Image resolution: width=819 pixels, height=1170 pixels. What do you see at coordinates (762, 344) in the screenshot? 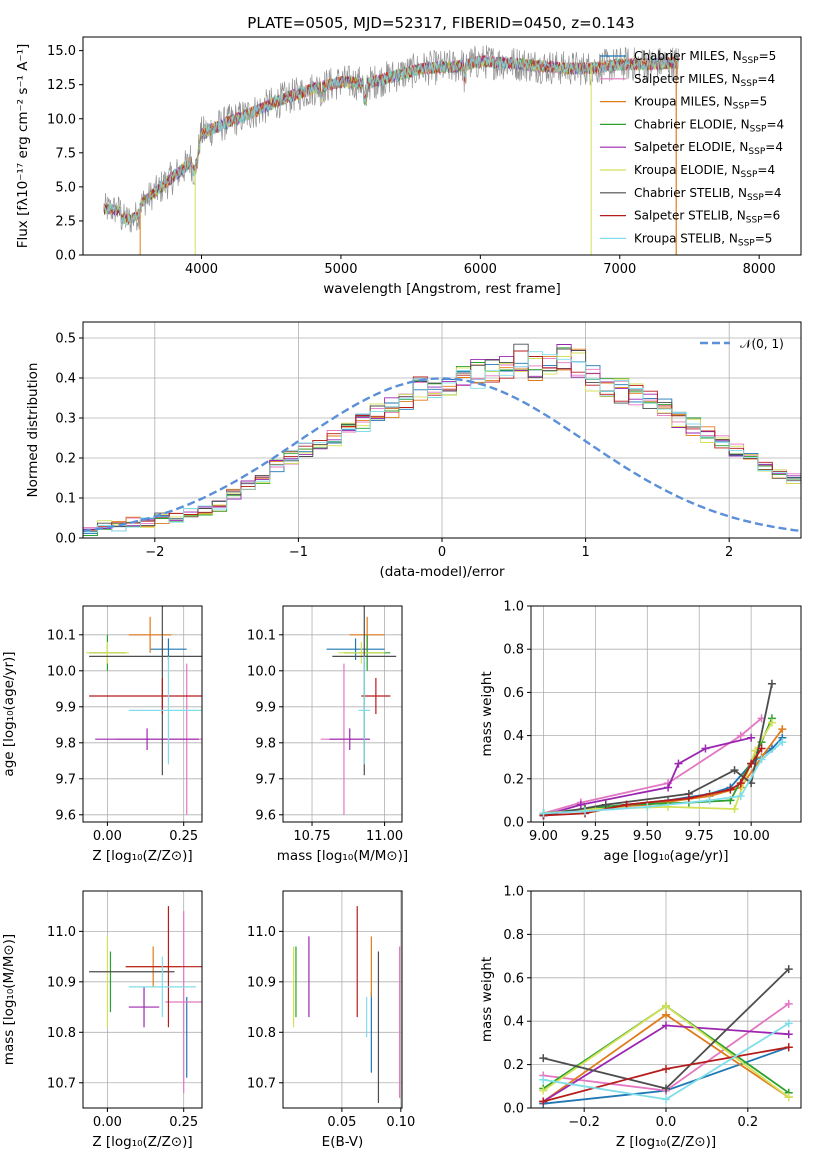
I see `legend-entry: 𝒩(0, 1)` at bounding box center [762, 344].